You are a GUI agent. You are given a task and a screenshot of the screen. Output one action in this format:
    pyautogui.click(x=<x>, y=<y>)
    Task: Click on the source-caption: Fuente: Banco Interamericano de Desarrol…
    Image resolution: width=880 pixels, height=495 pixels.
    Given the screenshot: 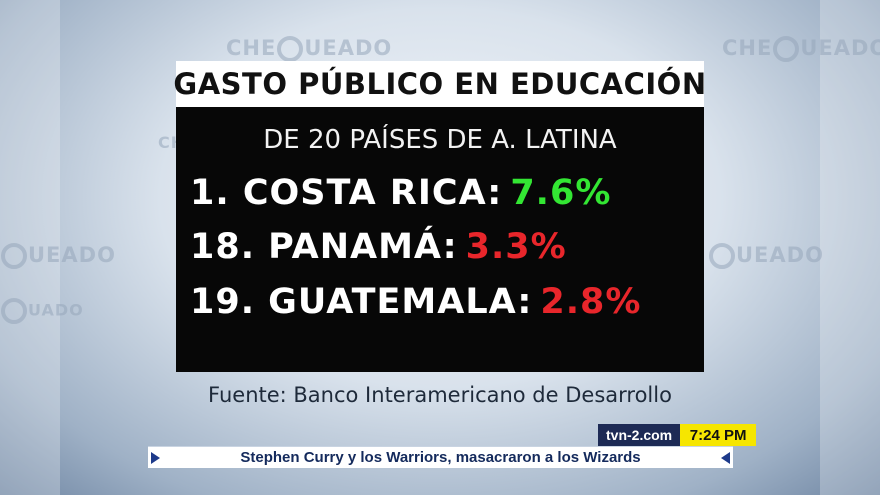 What is the action you would take?
    pyautogui.click(x=440, y=395)
    